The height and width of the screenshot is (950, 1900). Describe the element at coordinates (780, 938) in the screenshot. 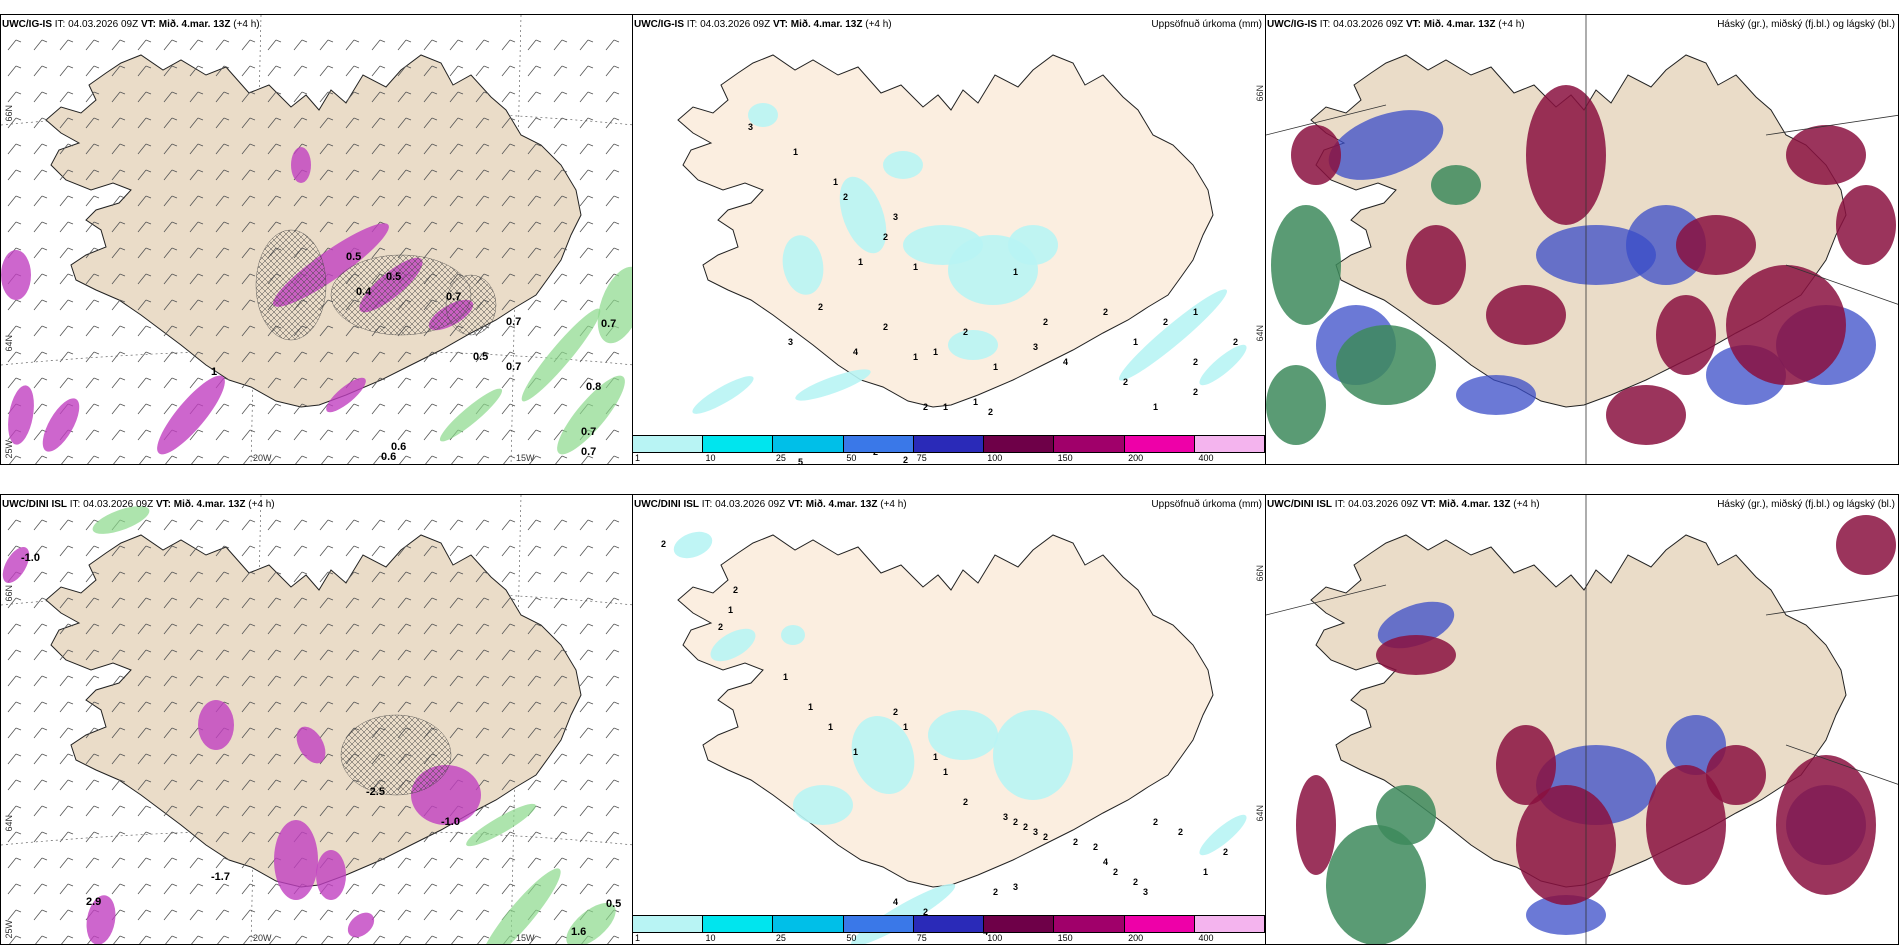

I see `colorbar-tick: 25` at that location.